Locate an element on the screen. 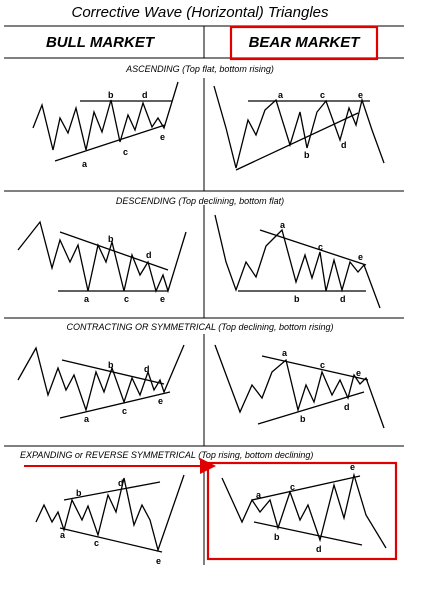 The width and height of the screenshot is (432, 606). expanding-bear-diagram is located at coordinates (304, 510).